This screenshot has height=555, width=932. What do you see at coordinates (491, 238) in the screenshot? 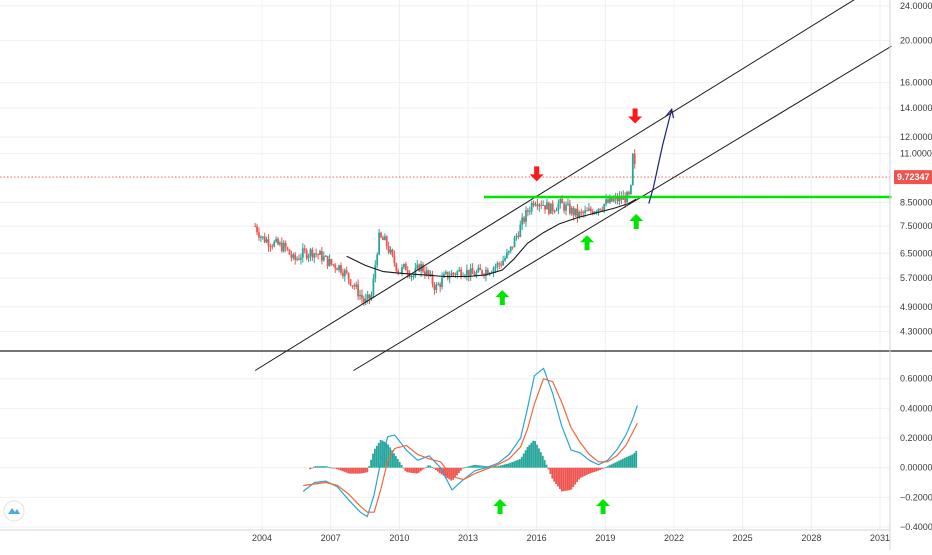
I see `moving-average-line` at bounding box center [491, 238].